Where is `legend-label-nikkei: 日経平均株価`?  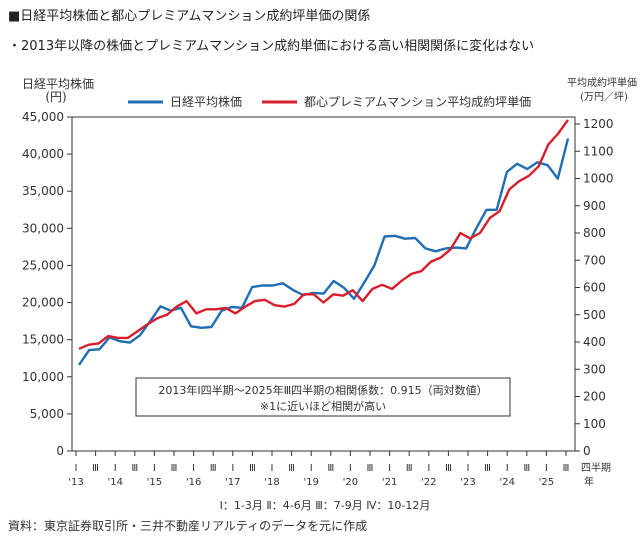
legend-label-nikkei: 日経平均株価 is located at coordinates (206, 101).